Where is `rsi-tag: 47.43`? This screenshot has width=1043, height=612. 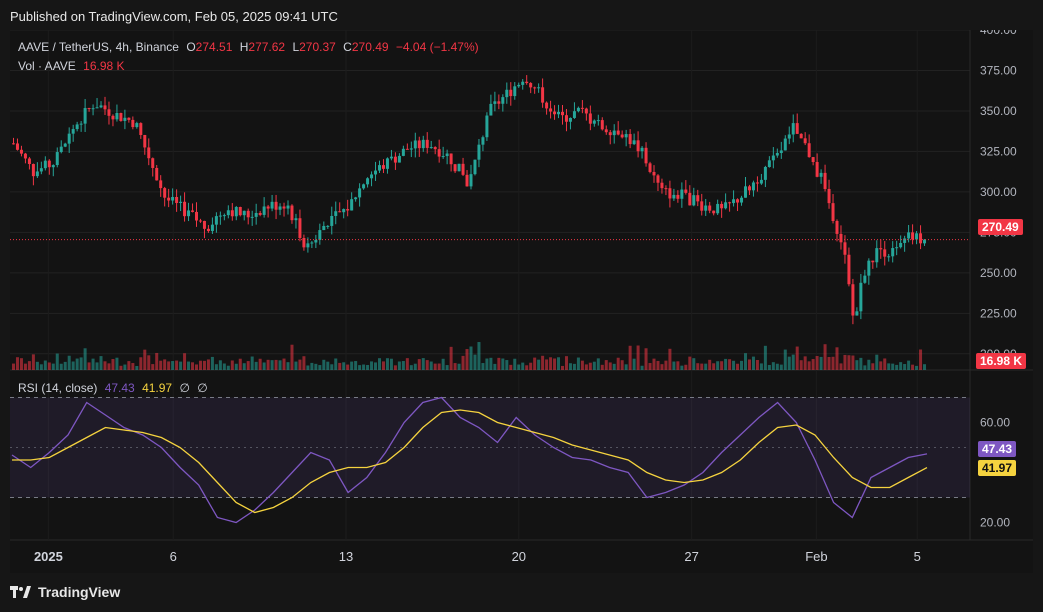 rsi-tag: 47.43 is located at coordinates (997, 449).